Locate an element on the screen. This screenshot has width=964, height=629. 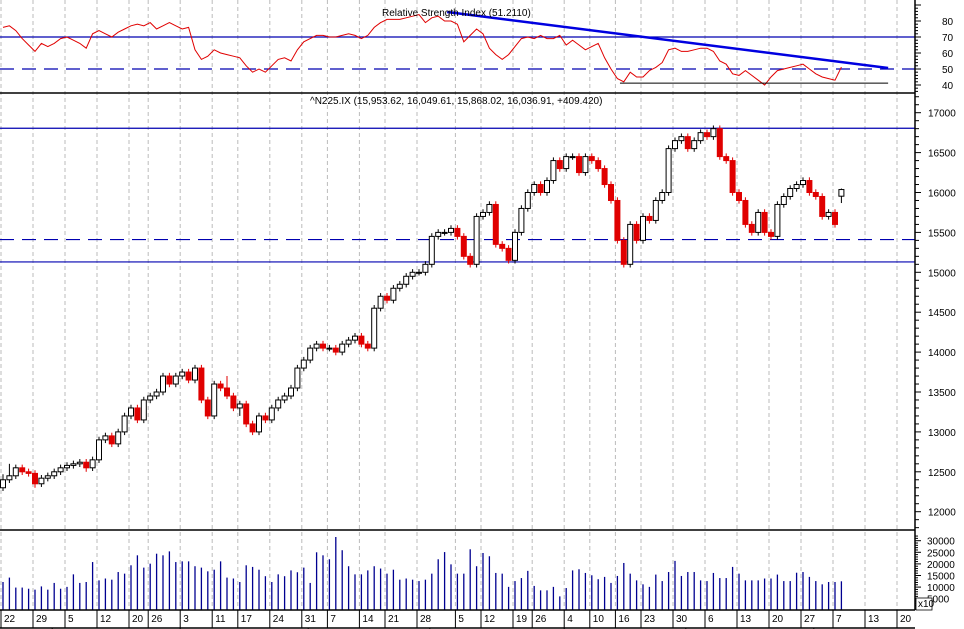
volume-tick-label: 10000 is located at coordinates (941, 588).